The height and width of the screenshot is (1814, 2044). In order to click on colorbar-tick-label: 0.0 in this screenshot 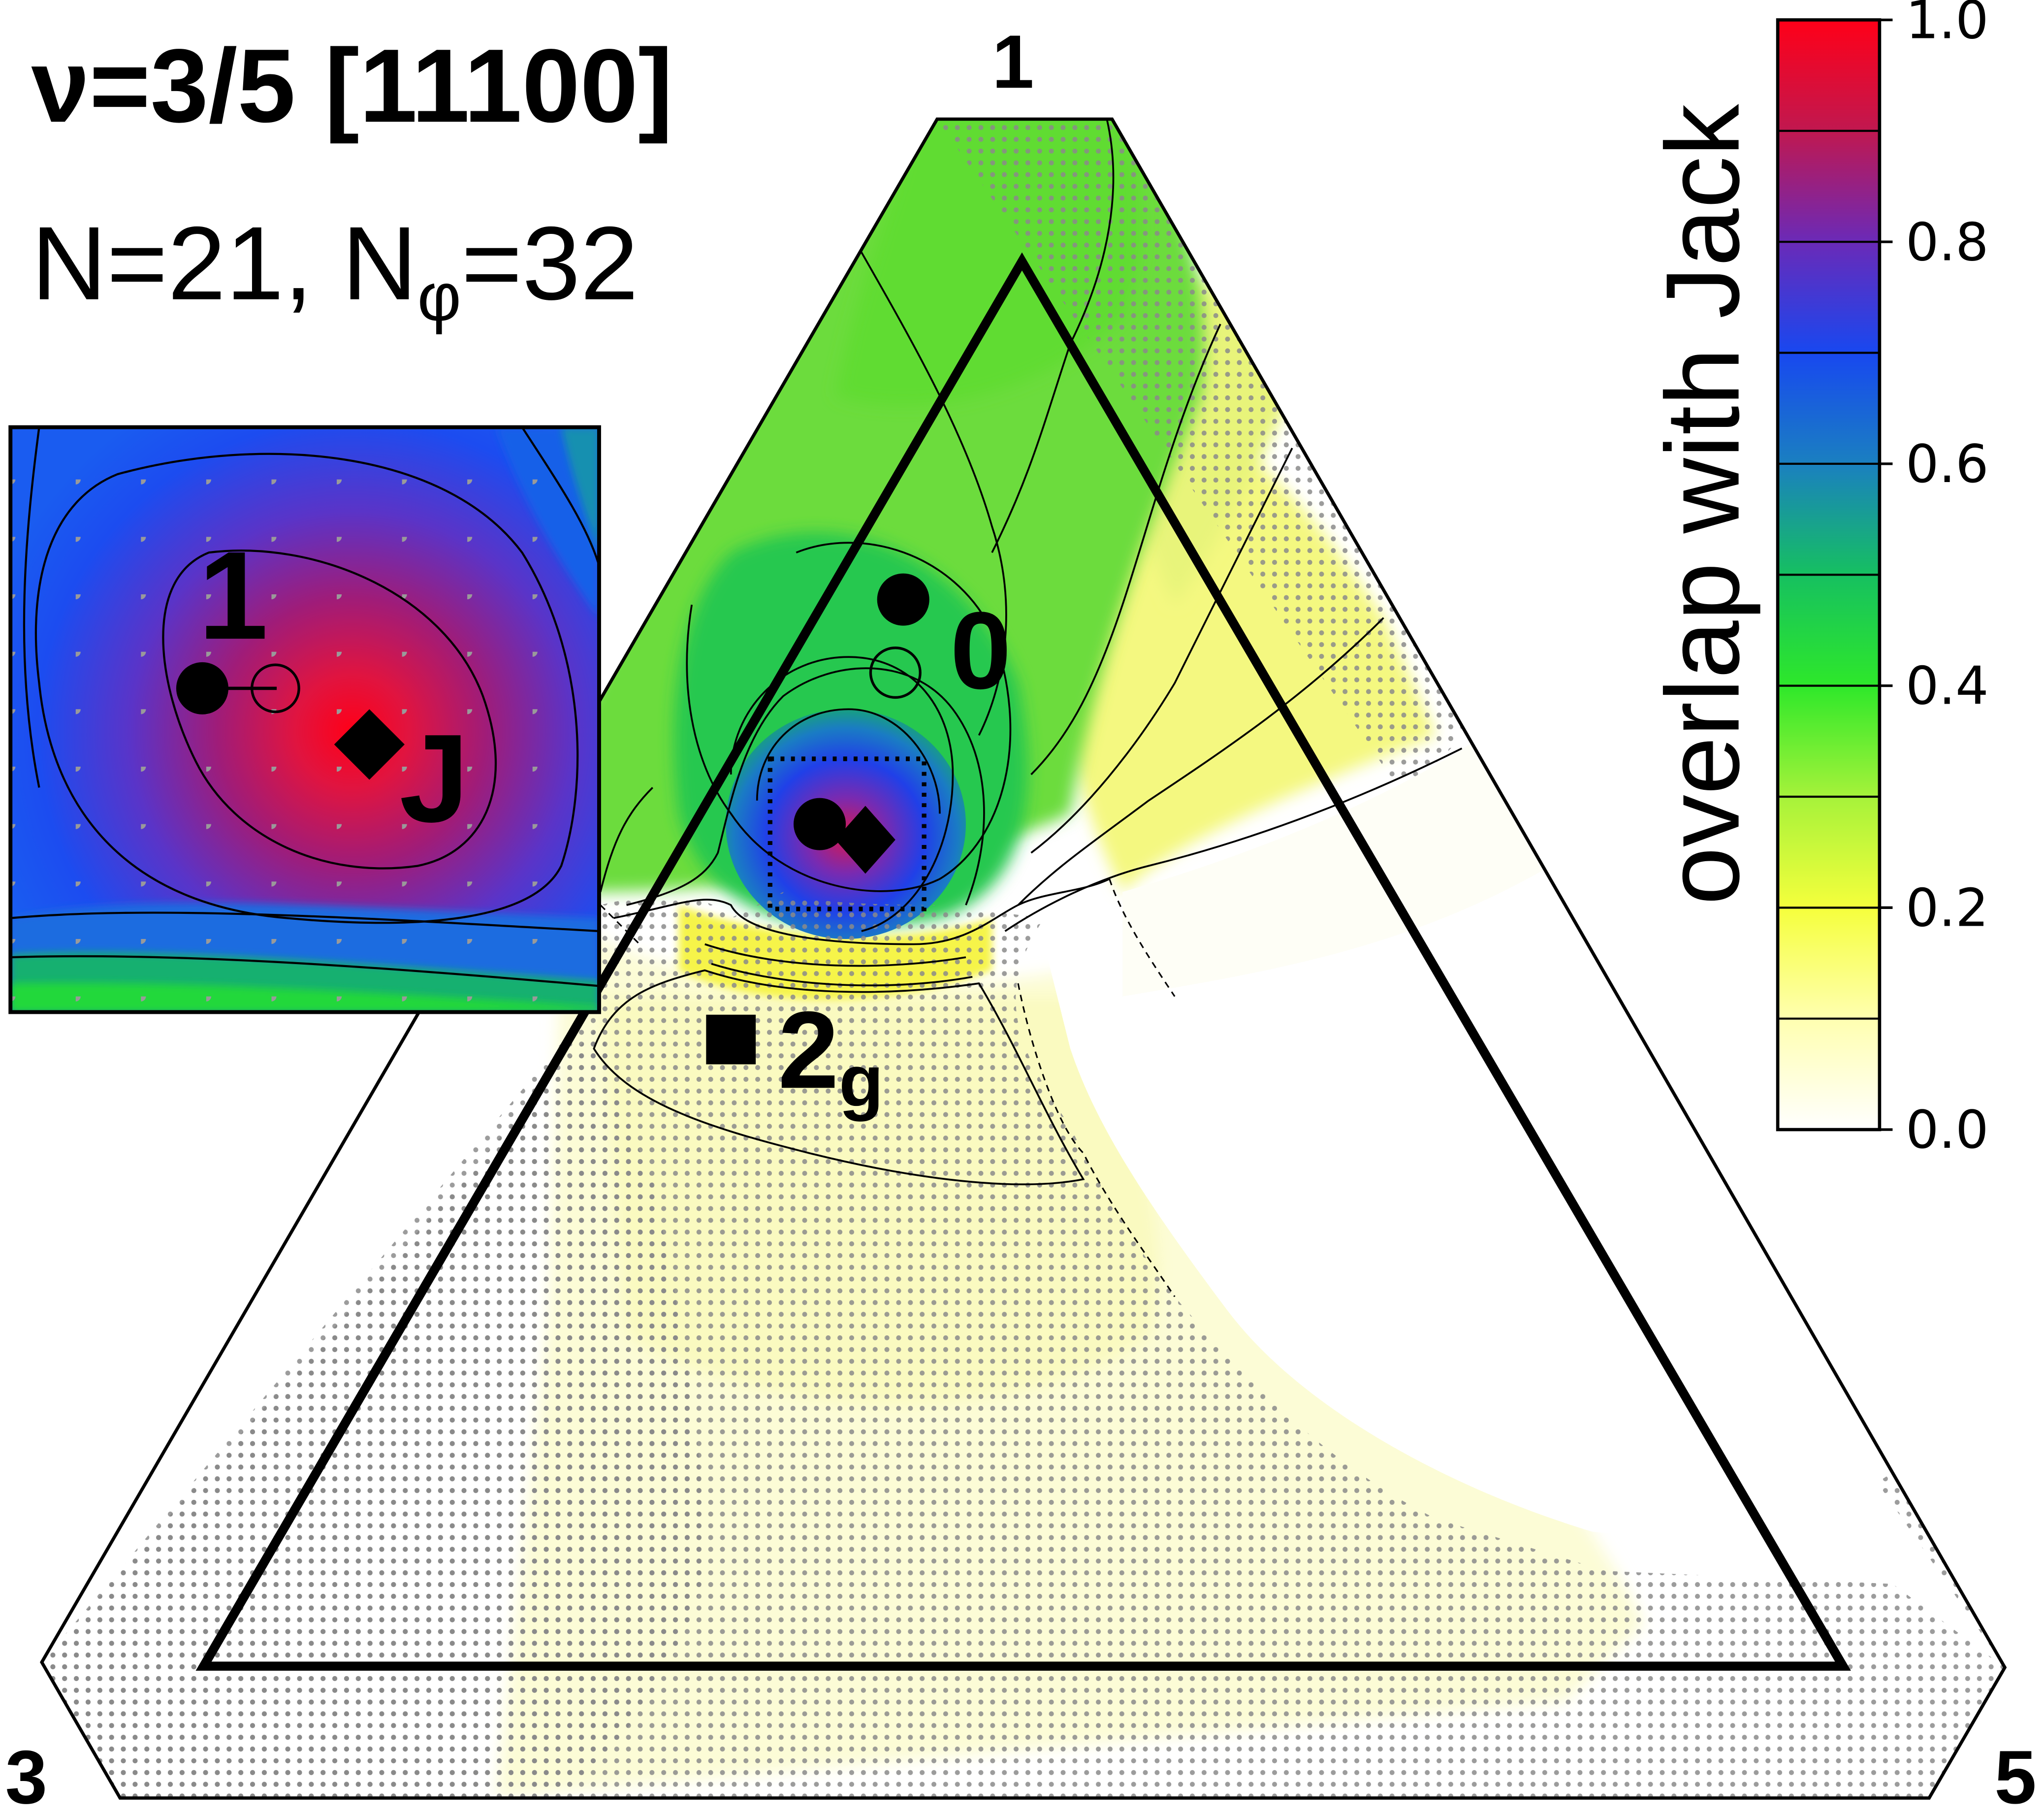, I will do `click(1947, 1130)`.